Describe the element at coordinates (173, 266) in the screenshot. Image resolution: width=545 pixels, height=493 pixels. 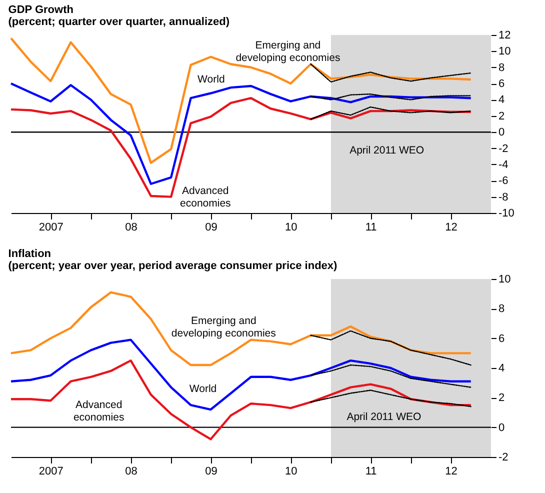
I see `chart-subtitle: (percent; year over year, period average consumer price index)` at that location.